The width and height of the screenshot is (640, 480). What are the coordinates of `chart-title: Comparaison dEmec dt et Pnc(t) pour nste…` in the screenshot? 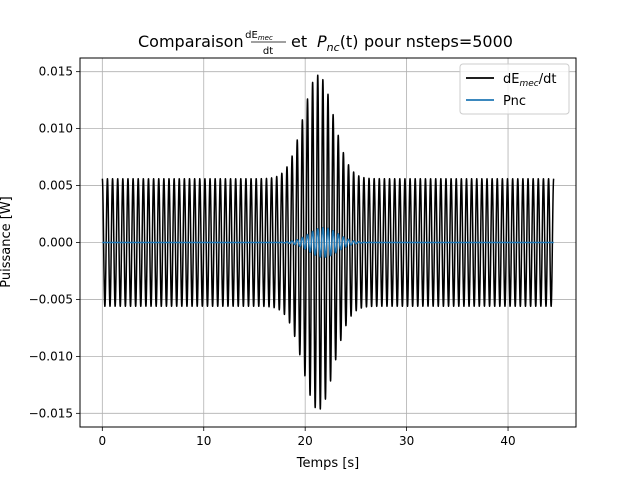 It's located at (325, 43).